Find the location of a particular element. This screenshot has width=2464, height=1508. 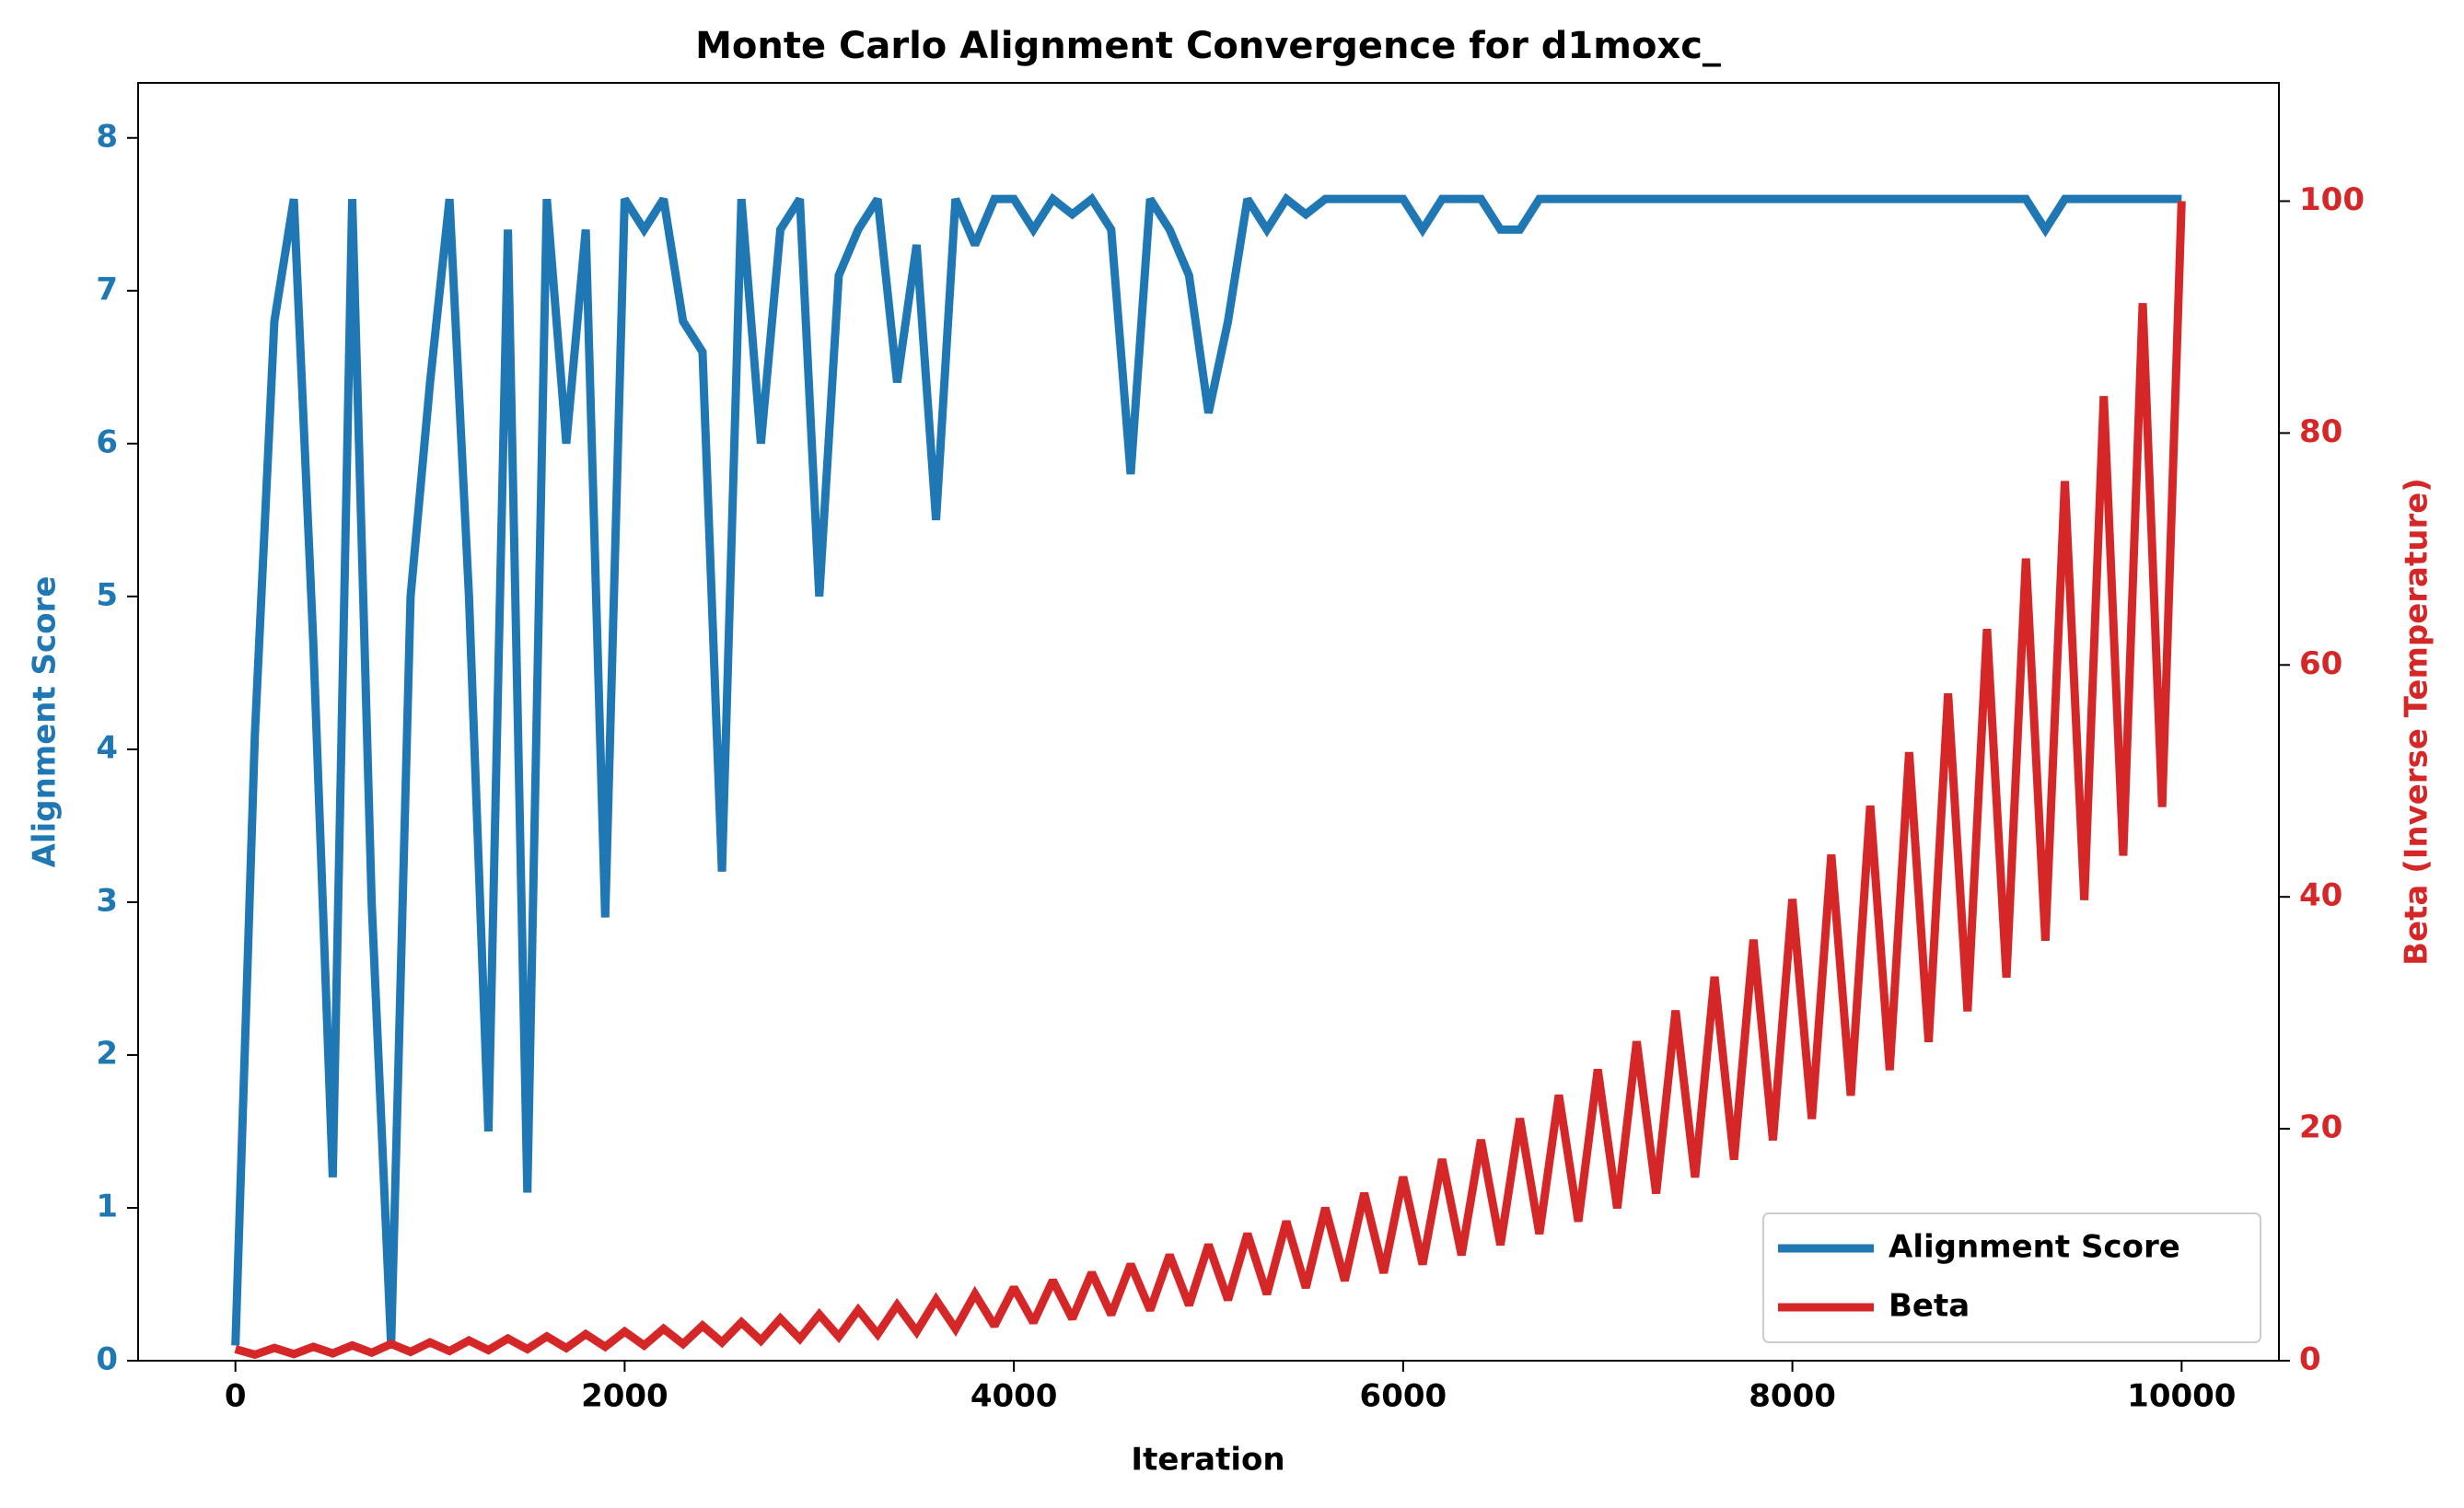

x-tick-label: 0 is located at coordinates (236, 1396).